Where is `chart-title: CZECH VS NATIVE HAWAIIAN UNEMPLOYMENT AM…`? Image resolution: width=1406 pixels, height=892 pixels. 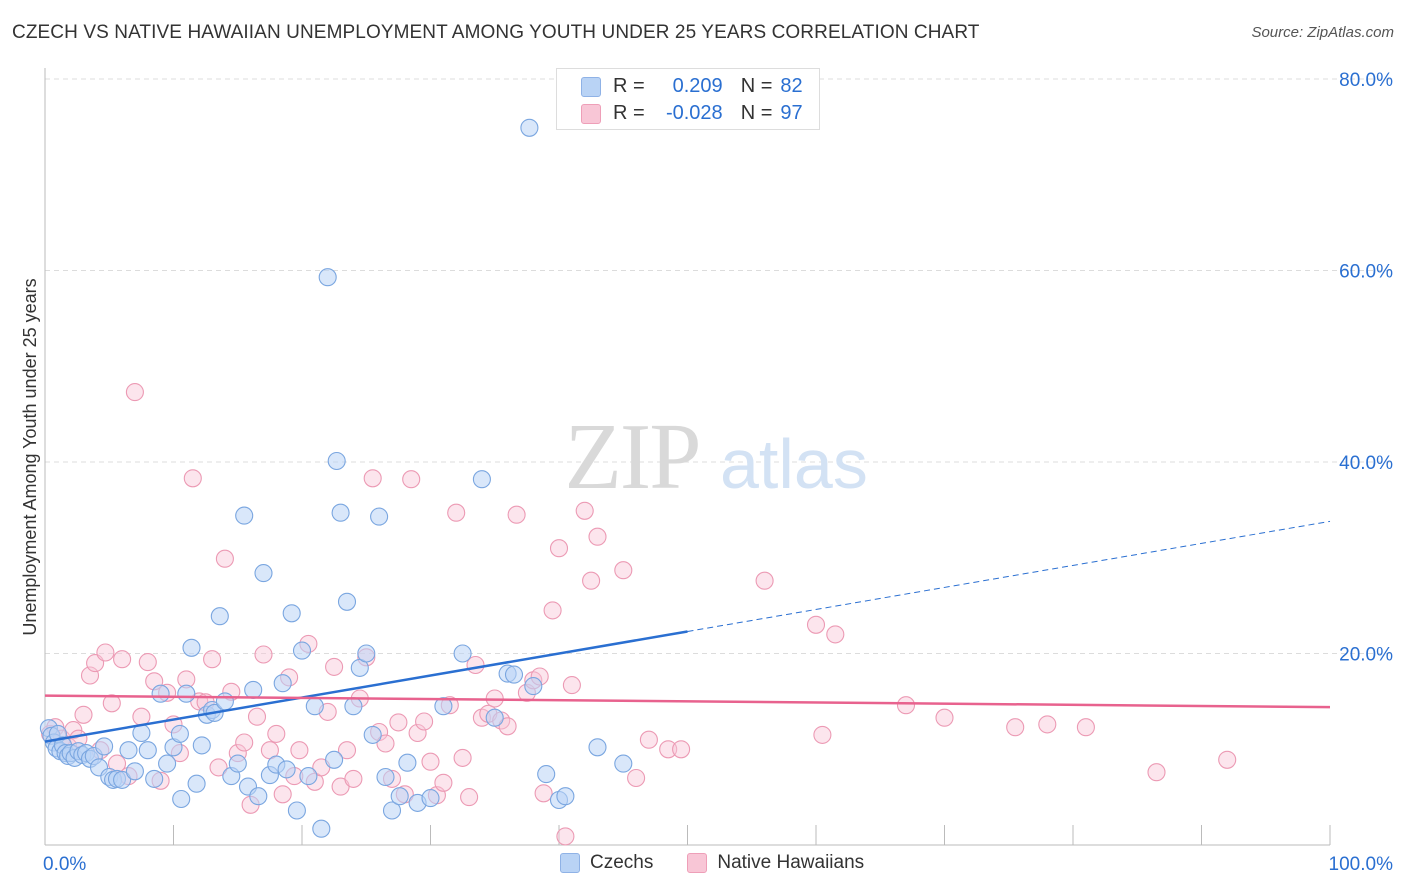
chart-title: CZECH VS NATIVE HAWAIIAN UNEMPLOYMENT AM… is located at coordinates (496, 32).